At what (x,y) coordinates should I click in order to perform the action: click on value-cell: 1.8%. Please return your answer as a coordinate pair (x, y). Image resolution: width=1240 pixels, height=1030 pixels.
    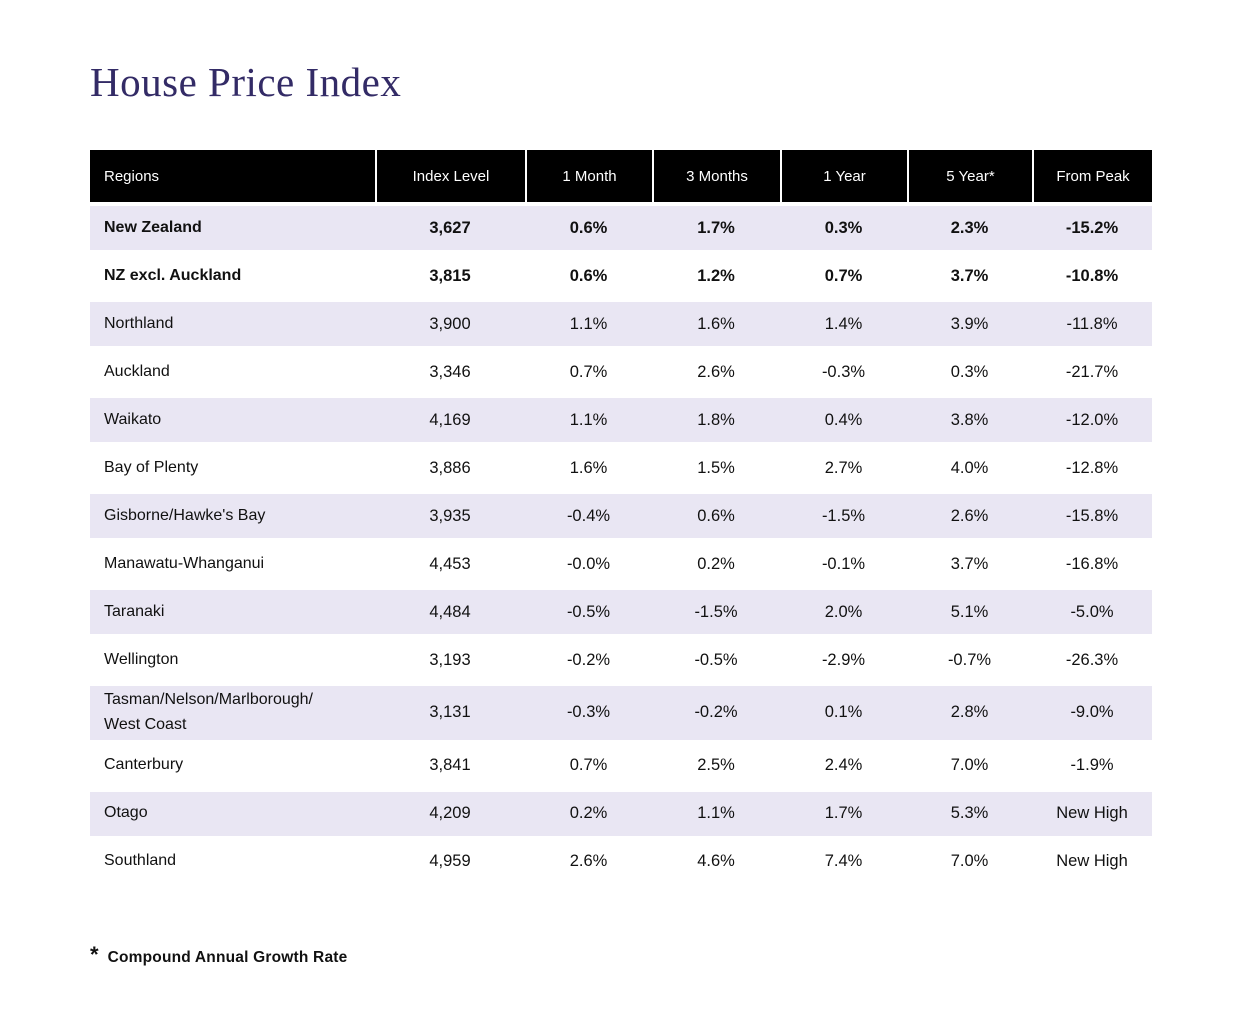
    Looking at the image, I should click on (716, 420).